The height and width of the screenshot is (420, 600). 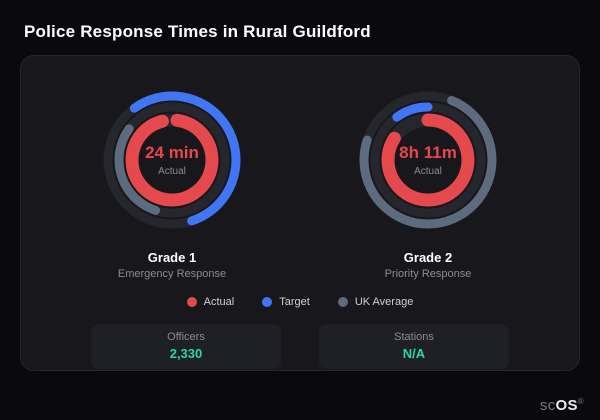 What do you see at coordinates (580, 401) in the screenshot?
I see `registered-mark: ®` at bounding box center [580, 401].